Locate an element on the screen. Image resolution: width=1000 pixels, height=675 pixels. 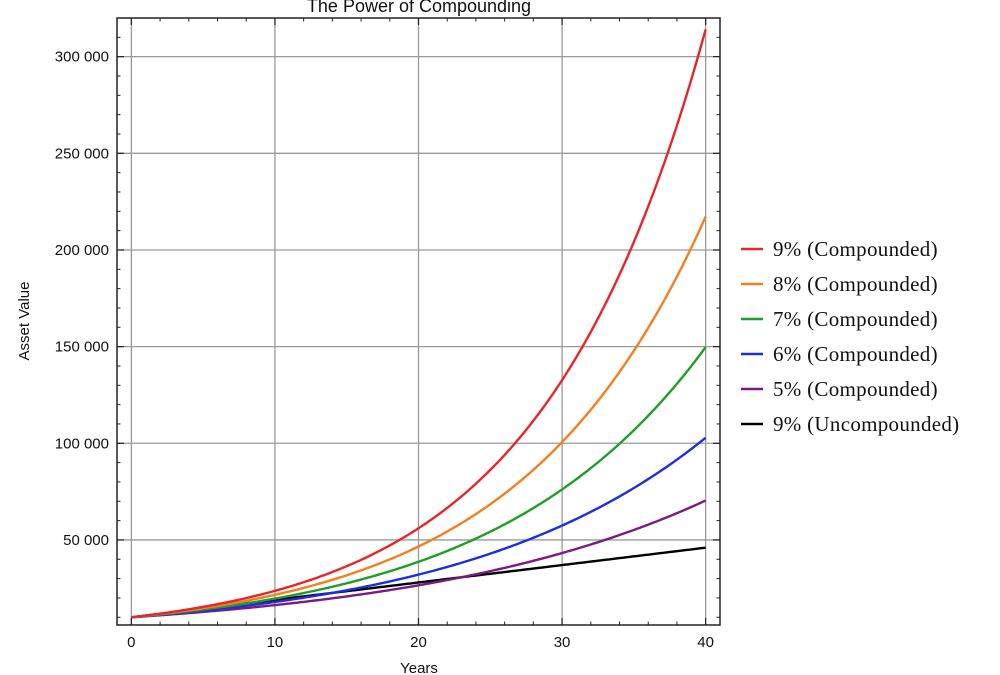
legend-label: 6% (Compounded) is located at coordinates (855, 354).